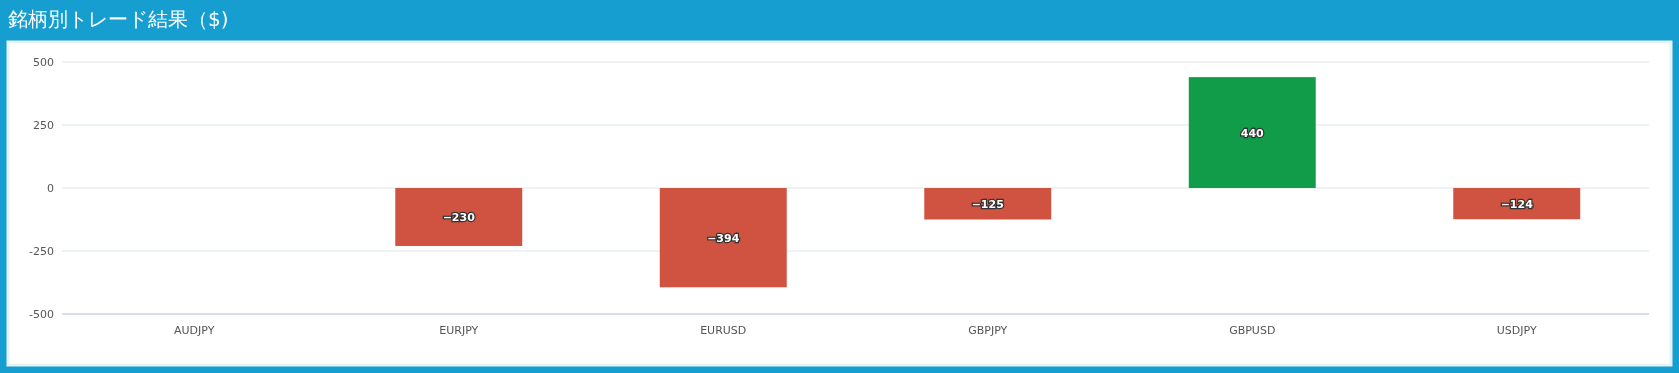  I want to click on data-label: −394, so click(723, 238).